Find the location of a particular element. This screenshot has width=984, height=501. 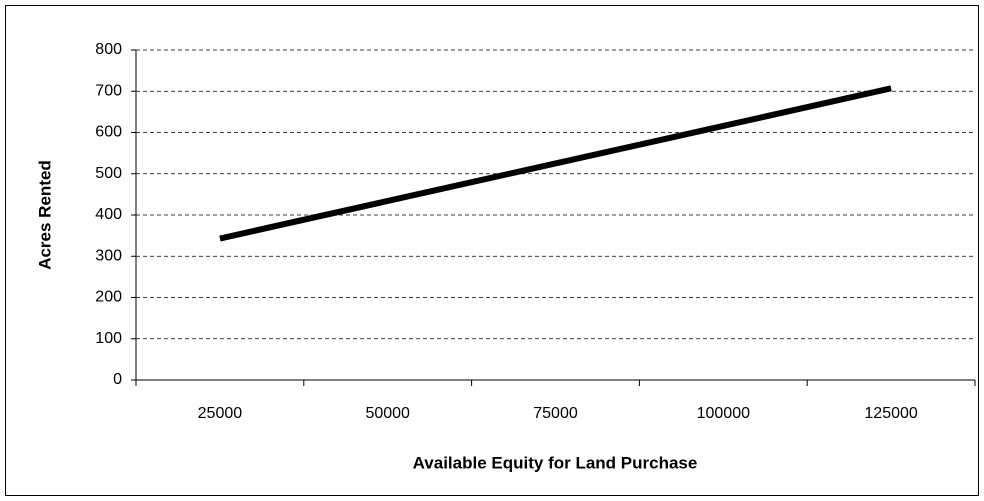

y-tick-label: 700 is located at coordinates (108, 90).